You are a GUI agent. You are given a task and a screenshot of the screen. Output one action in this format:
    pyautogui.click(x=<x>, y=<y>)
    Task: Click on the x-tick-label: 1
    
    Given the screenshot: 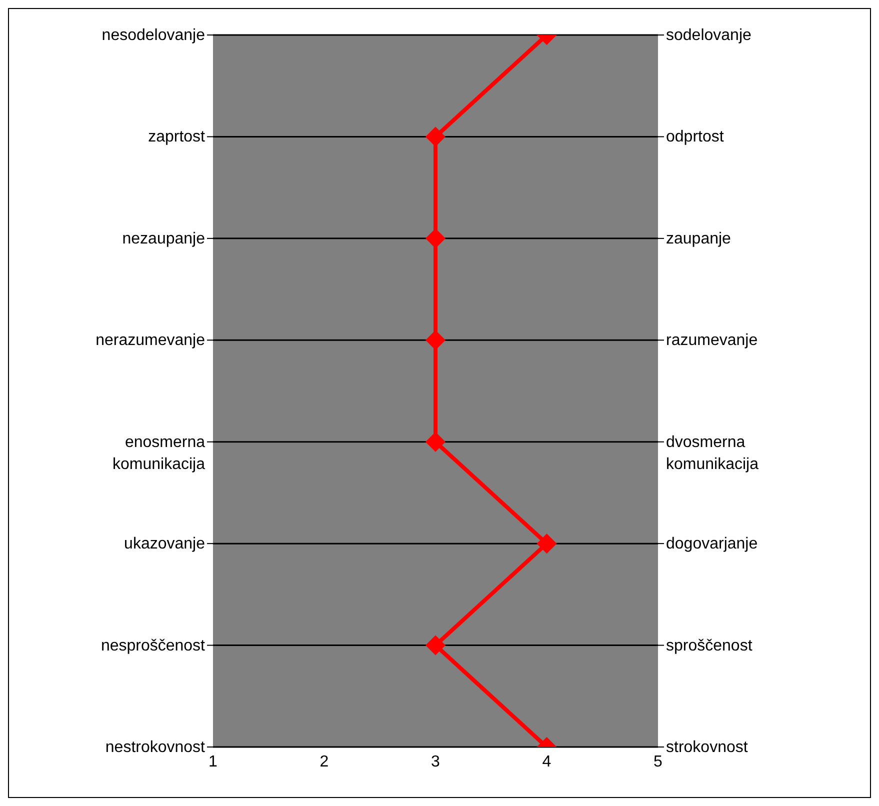 What is the action you would take?
    pyautogui.click(x=213, y=761)
    